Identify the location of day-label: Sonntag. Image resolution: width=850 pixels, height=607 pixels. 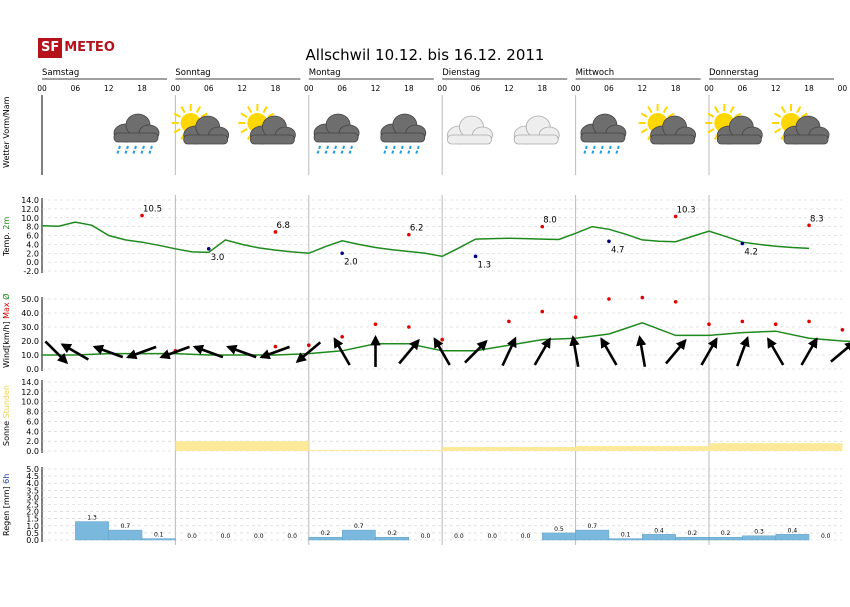
(192, 73).